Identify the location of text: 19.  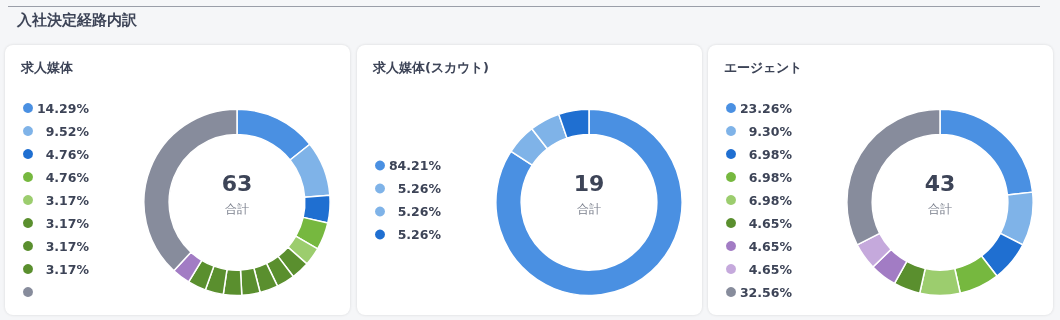
(589, 183).